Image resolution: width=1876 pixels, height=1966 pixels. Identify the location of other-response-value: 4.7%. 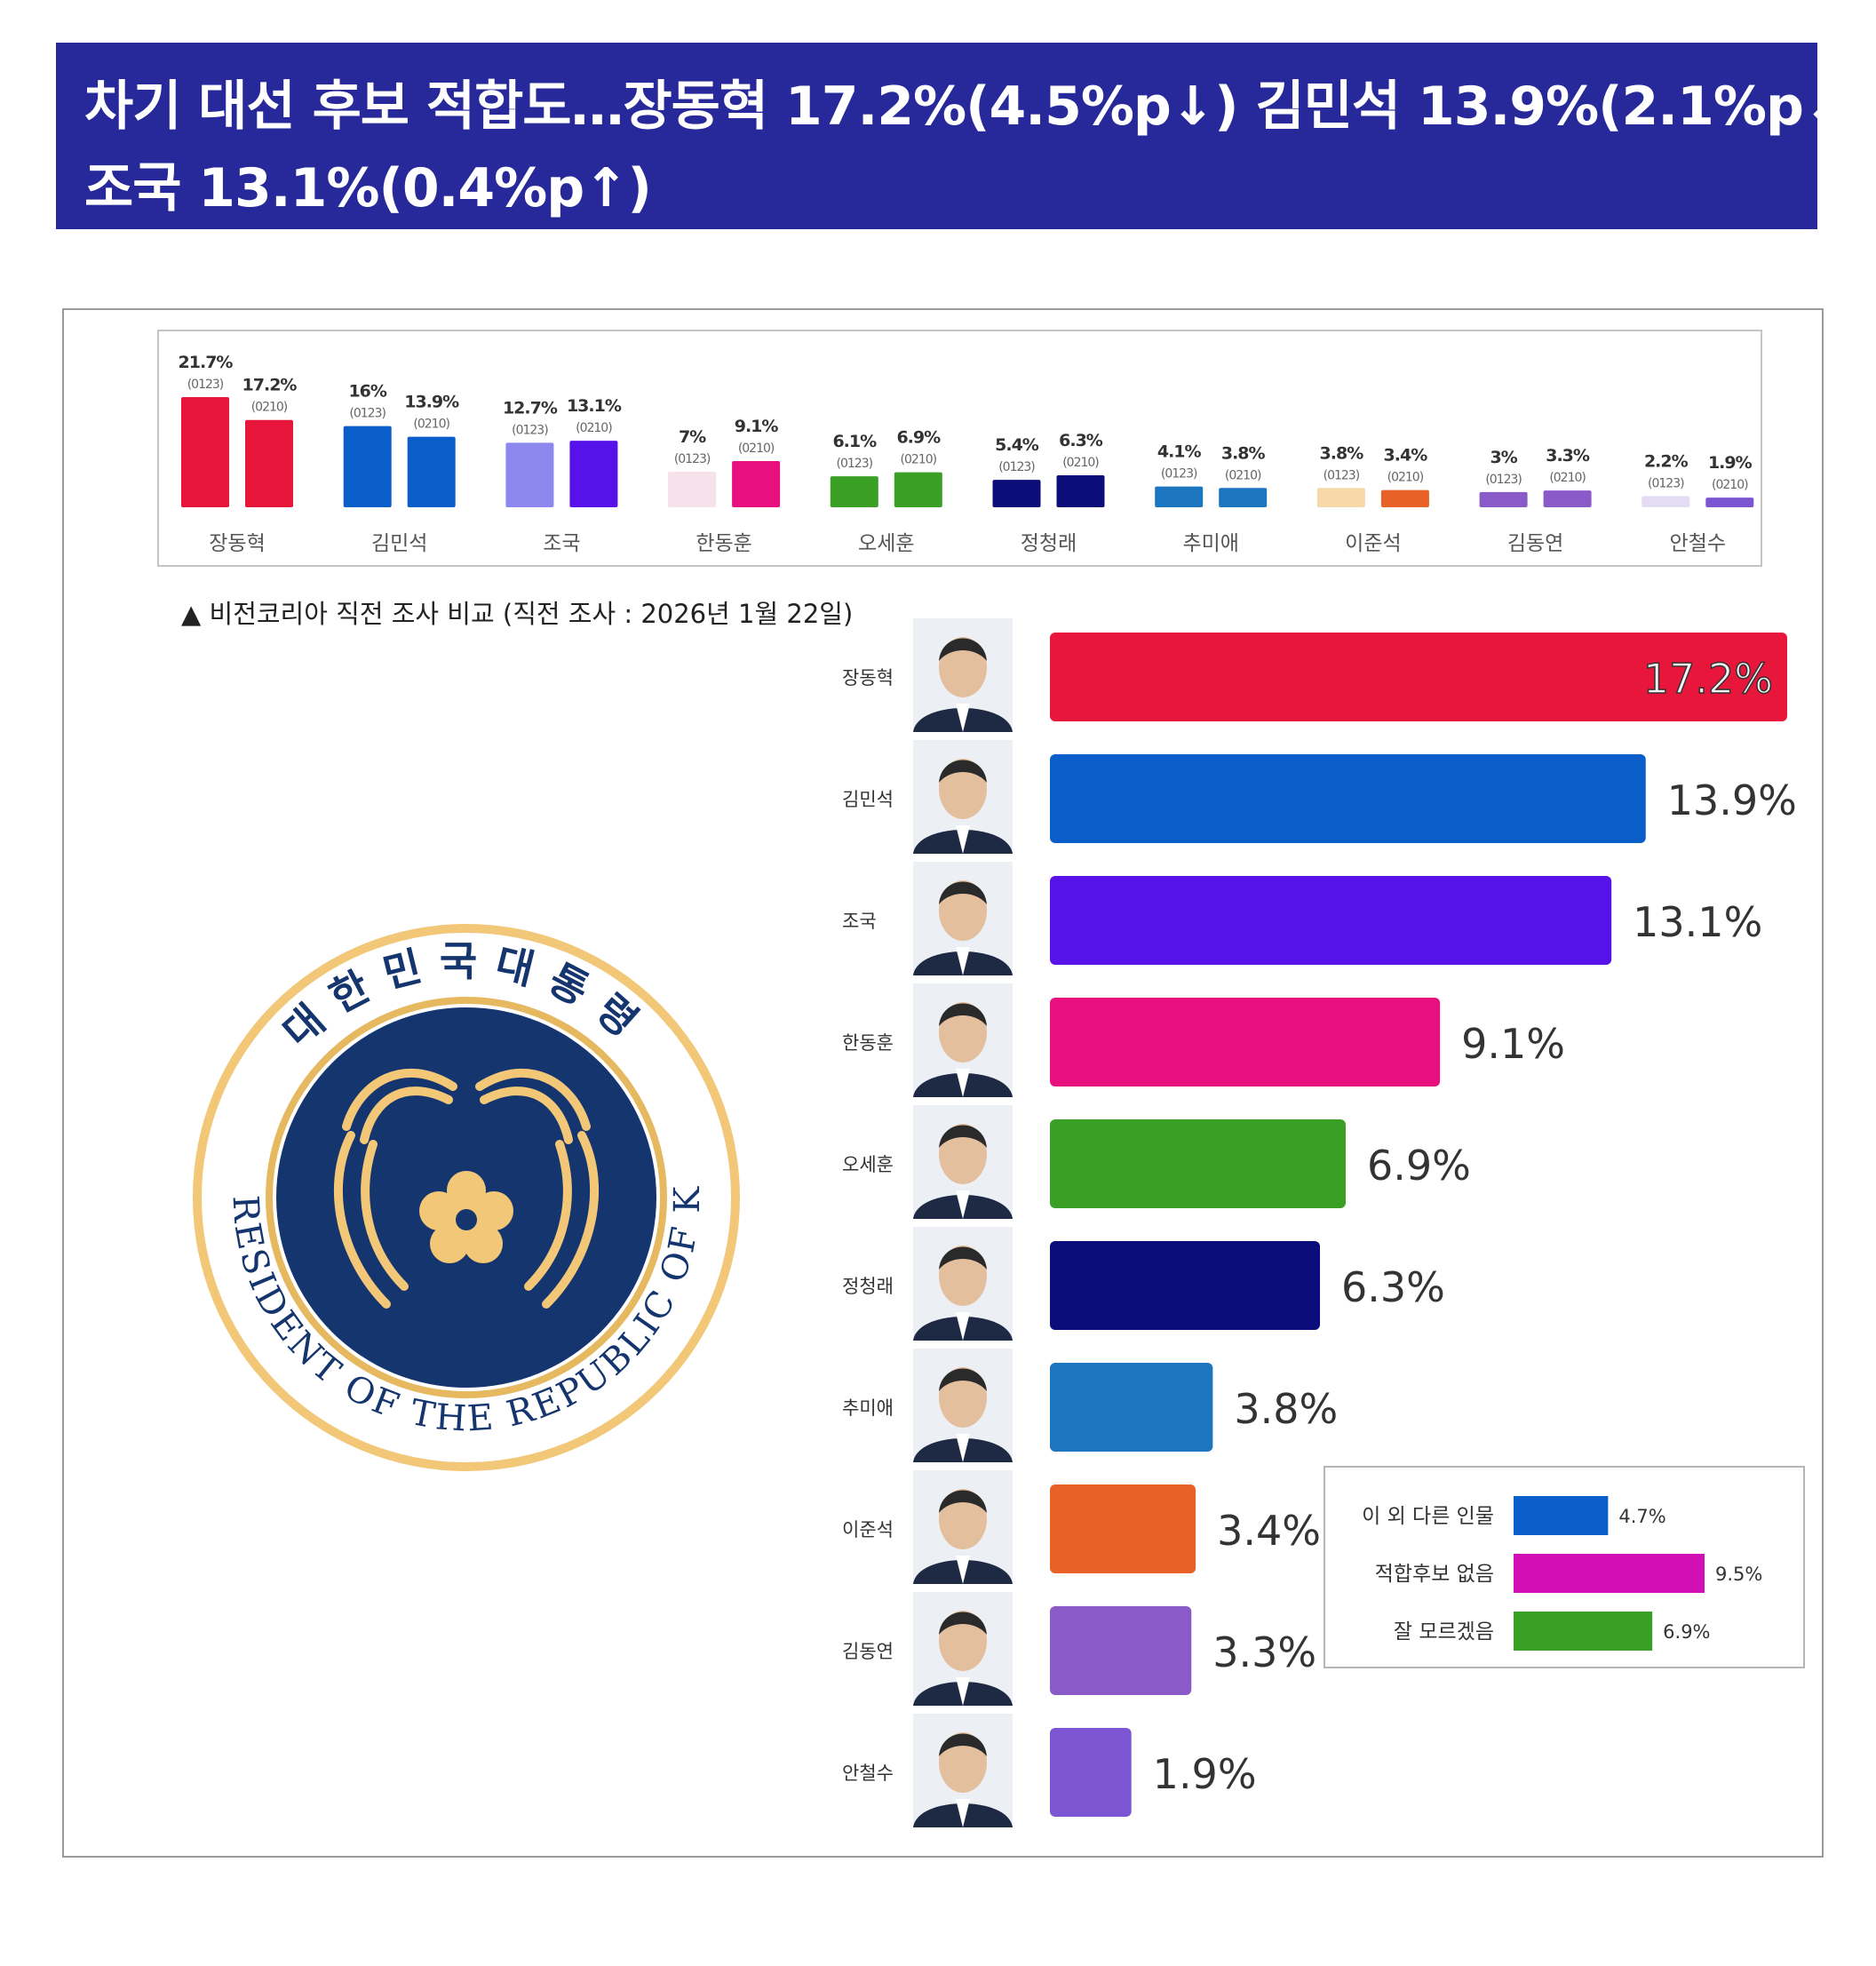
(1641, 1516).